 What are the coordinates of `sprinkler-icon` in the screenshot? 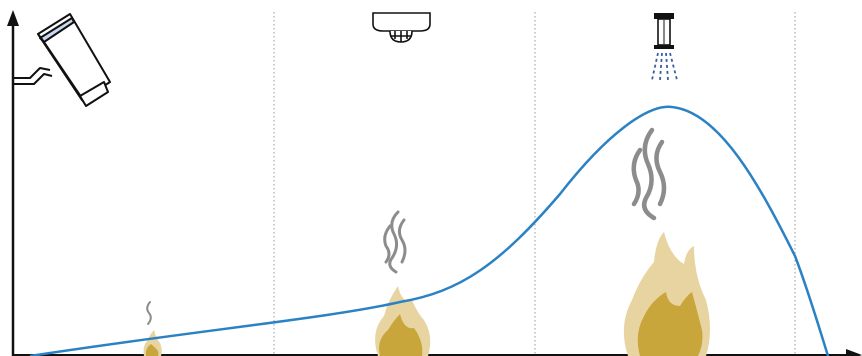 It's located at (664, 47).